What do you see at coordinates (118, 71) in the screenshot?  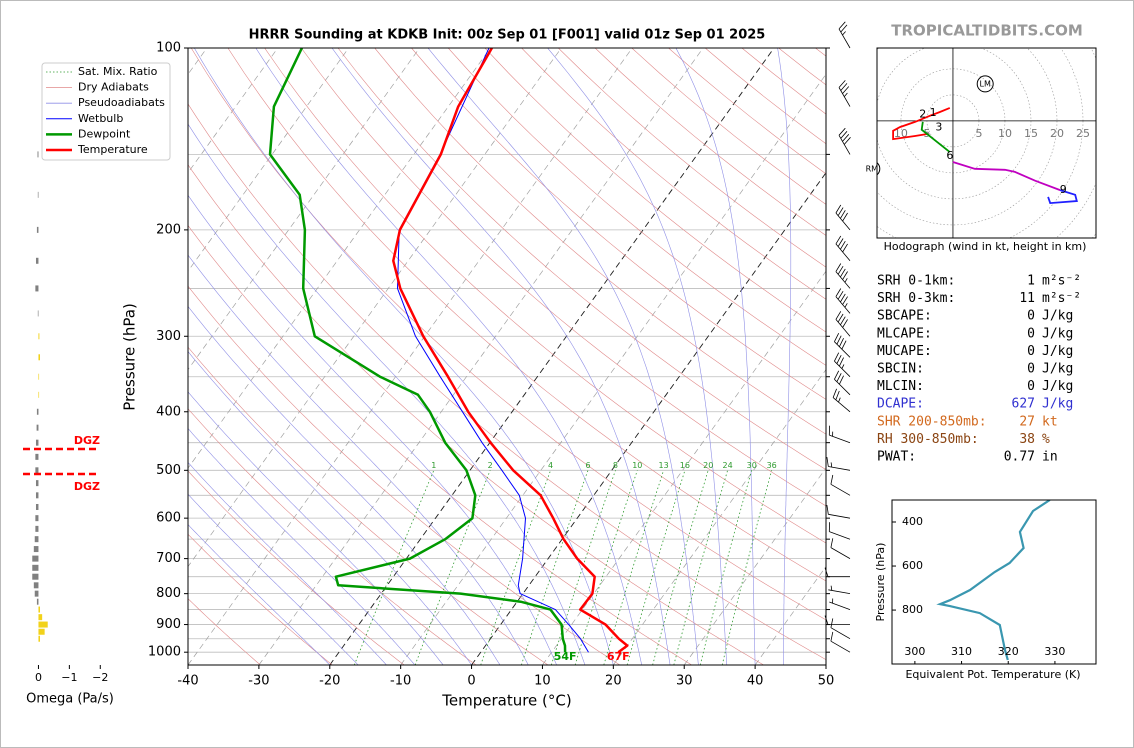 I see `legend-label: Sat. Mix. Ratio` at bounding box center [118, 71].